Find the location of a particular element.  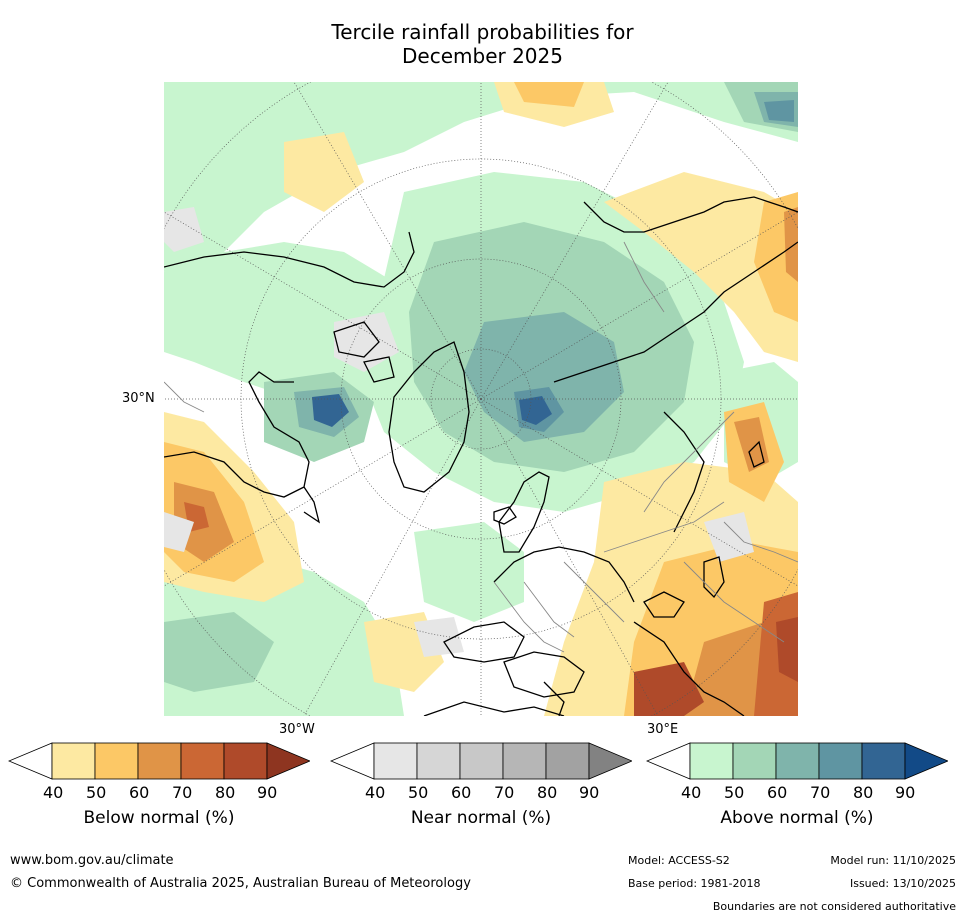

footer-url: www.bom.gov.au/climate is located at coordinates (92, 860).